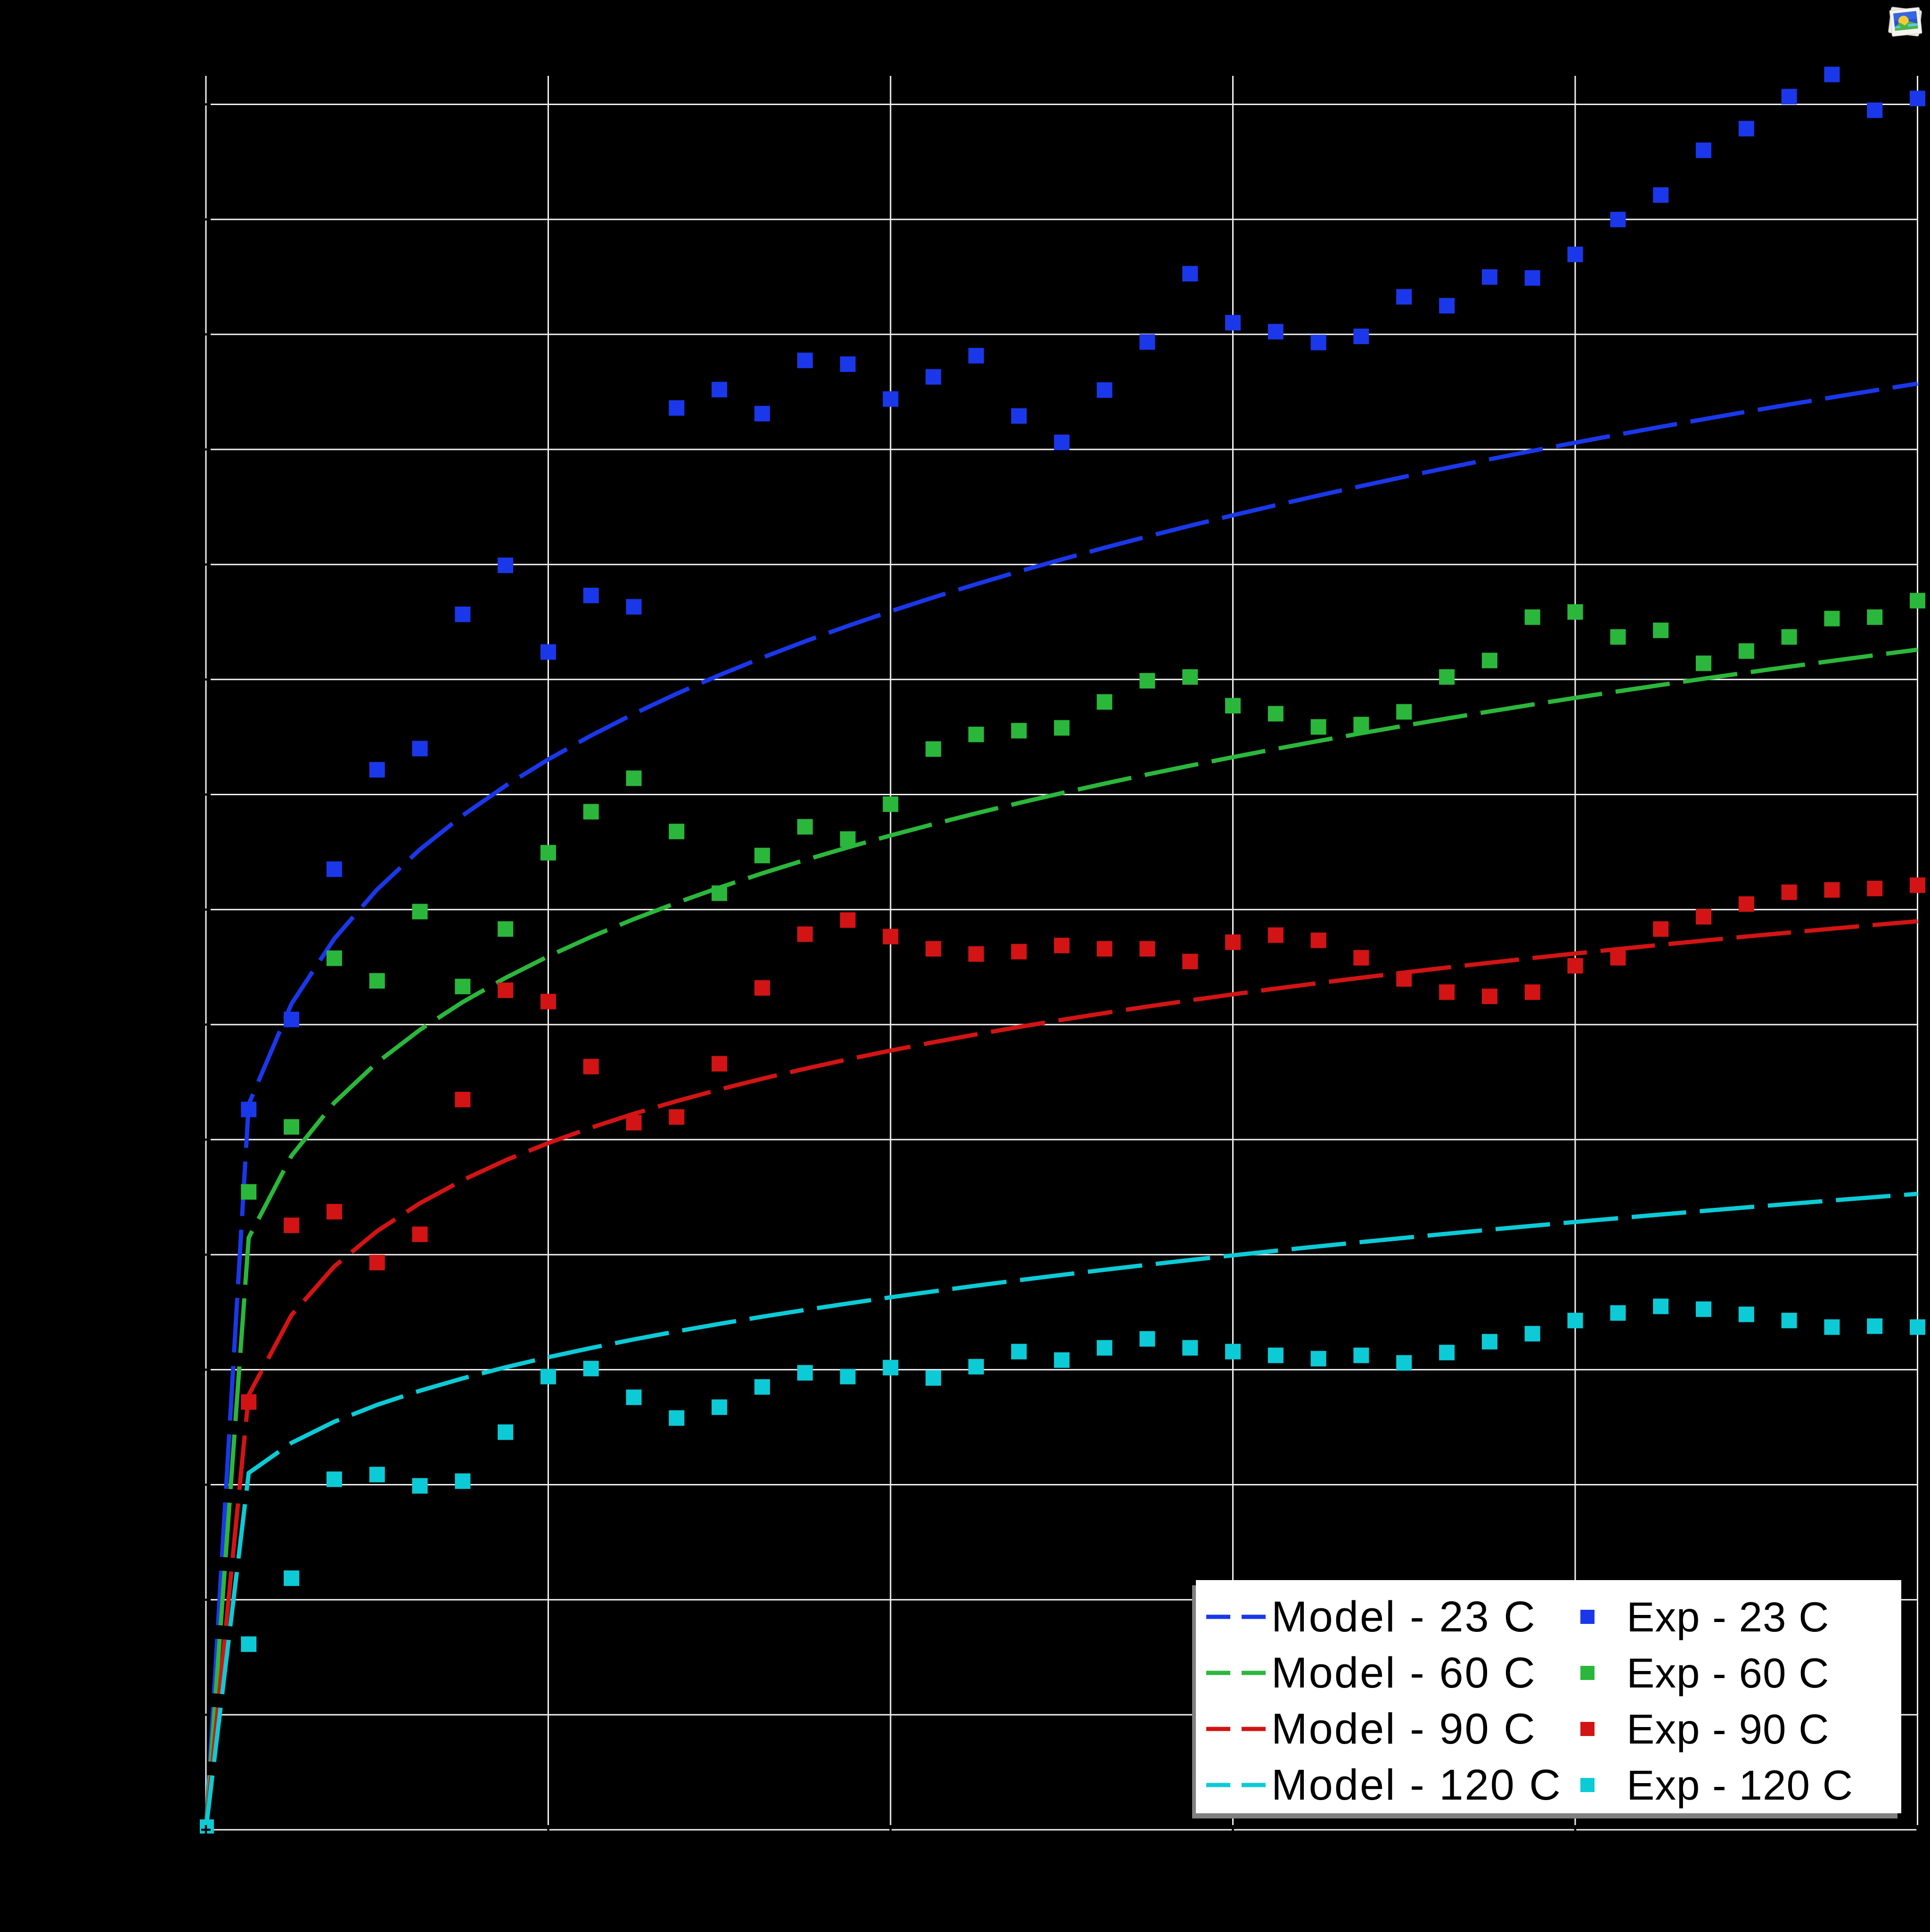  What do you see at coordinates (1728, 1729) in the screenshot?
I see `svg-text: Exp - 90 C` at bounding box center [1728, 1729].